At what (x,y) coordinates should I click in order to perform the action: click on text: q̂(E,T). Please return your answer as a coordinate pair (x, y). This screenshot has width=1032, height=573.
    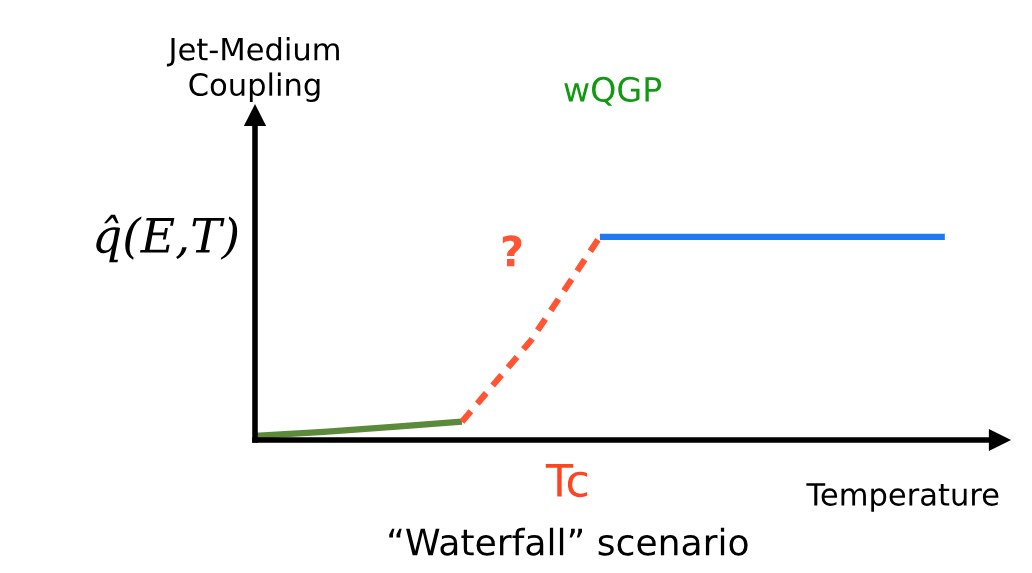
    Looking at the image, I should click on (167, 238).